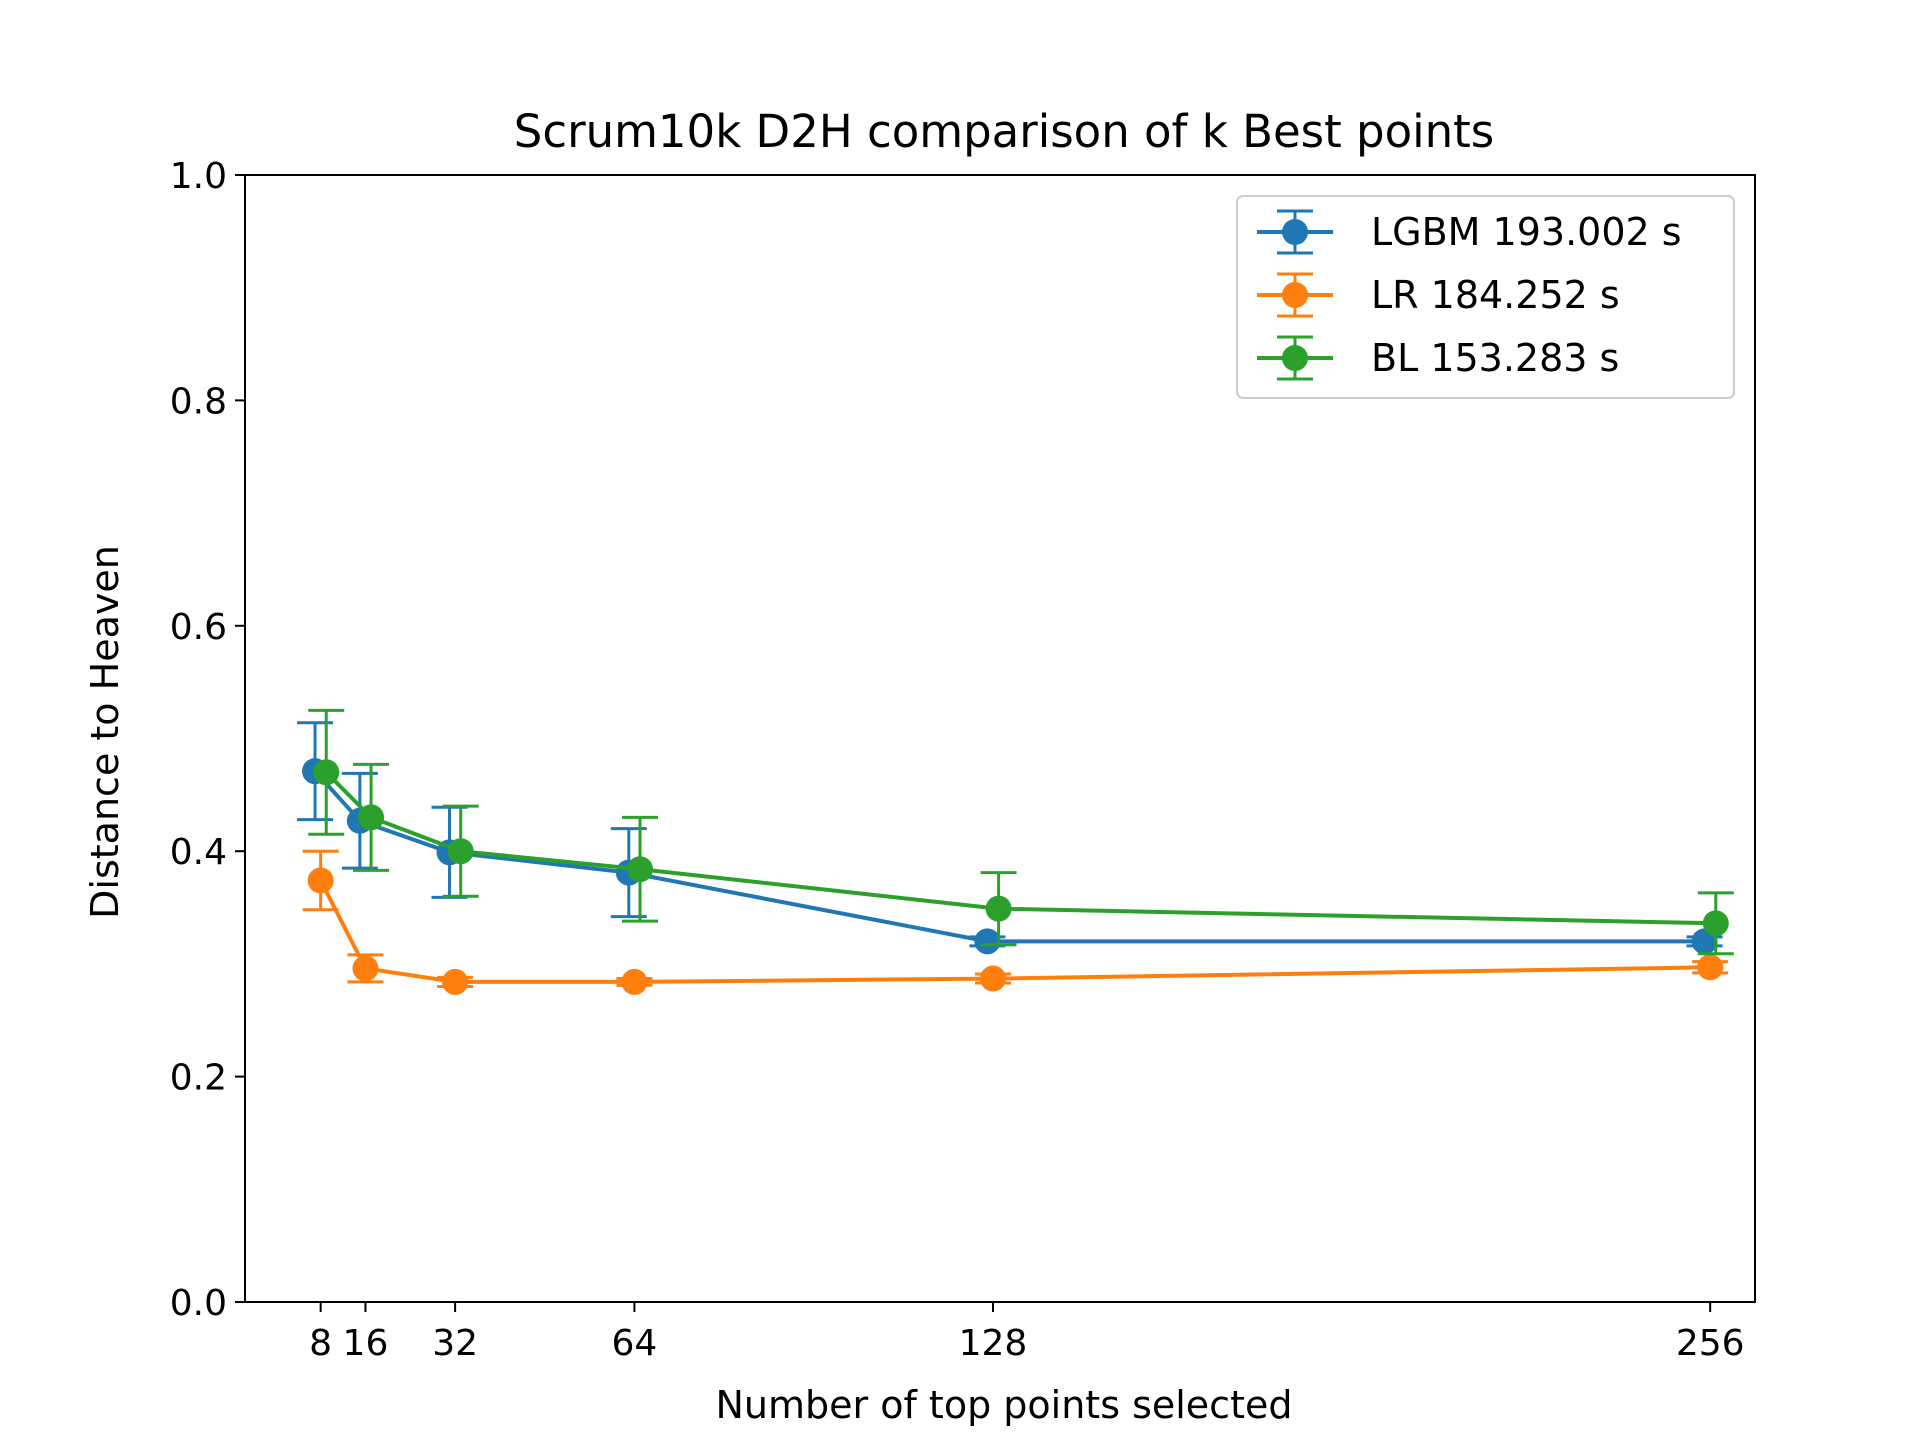 This screenshot has height=1444, width=1920. What do you see at coordinates (198, 1303) in the screenshot?
I see `y-tick-label: 0.0` at bounding box center [198, 1303].